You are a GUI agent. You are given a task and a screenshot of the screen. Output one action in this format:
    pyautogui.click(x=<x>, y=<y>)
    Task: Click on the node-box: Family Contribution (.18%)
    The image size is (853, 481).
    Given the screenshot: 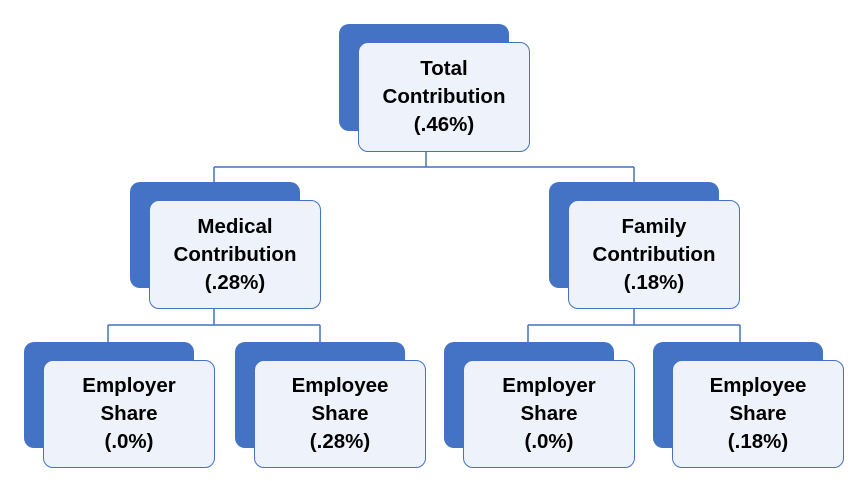 What is the action you would take?
    pyautogui.click(x=654, y=254)
    